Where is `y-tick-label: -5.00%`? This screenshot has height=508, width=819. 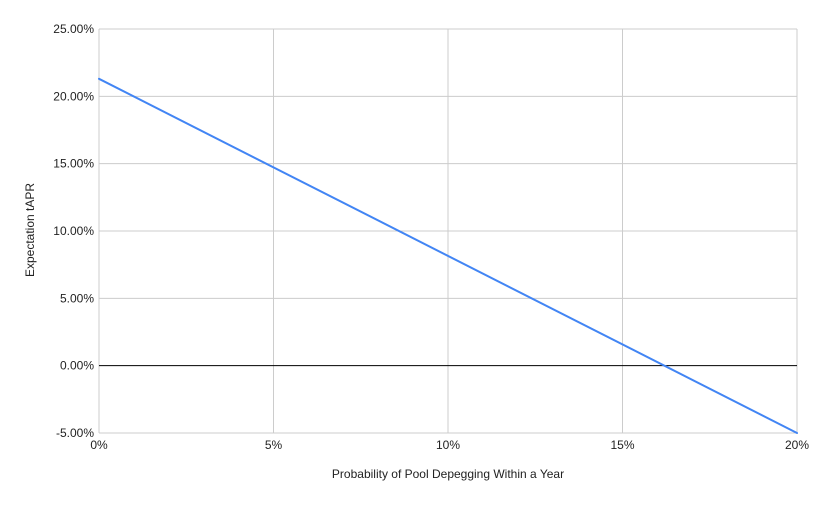
y-tick-label: -5.00% is located at coordinates (75, 433).